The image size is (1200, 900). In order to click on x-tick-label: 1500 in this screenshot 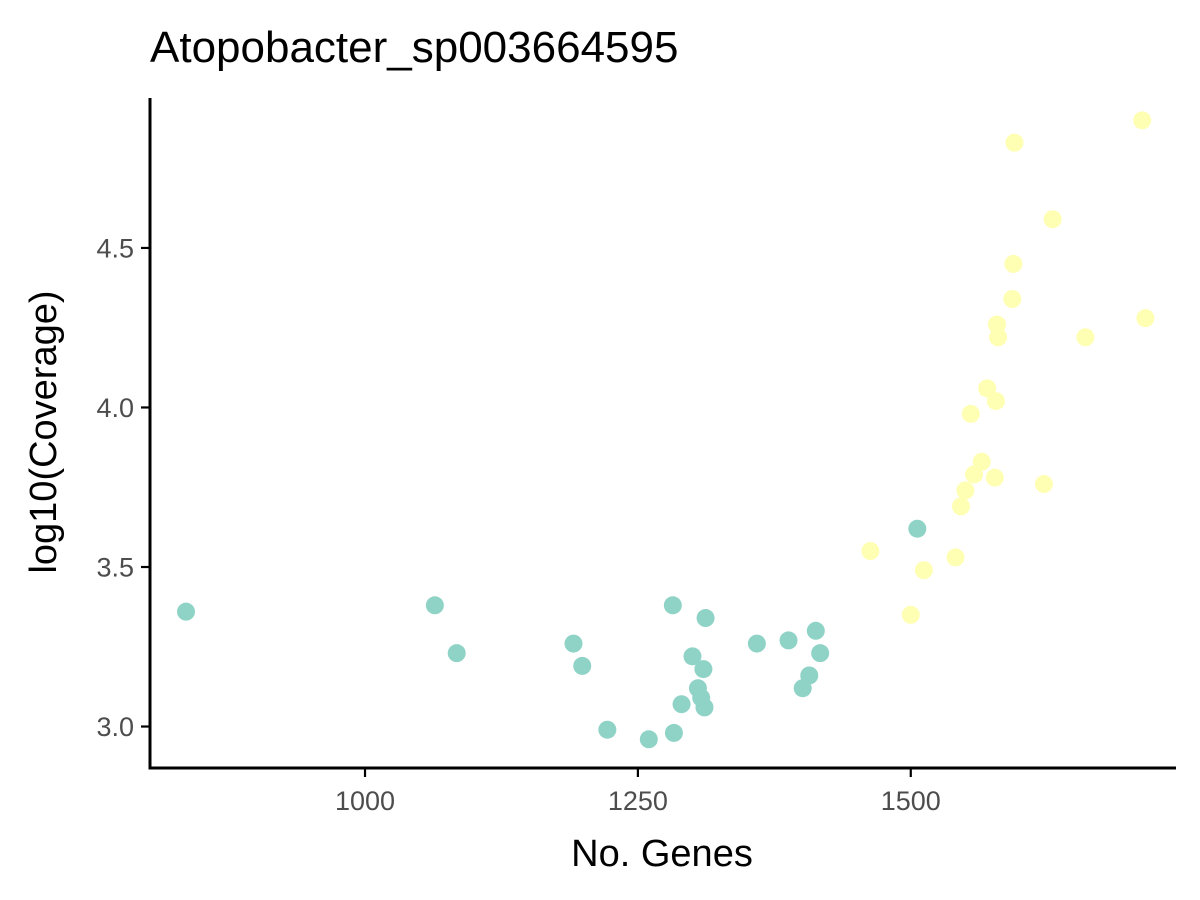, I will do `click(911, 801)`.